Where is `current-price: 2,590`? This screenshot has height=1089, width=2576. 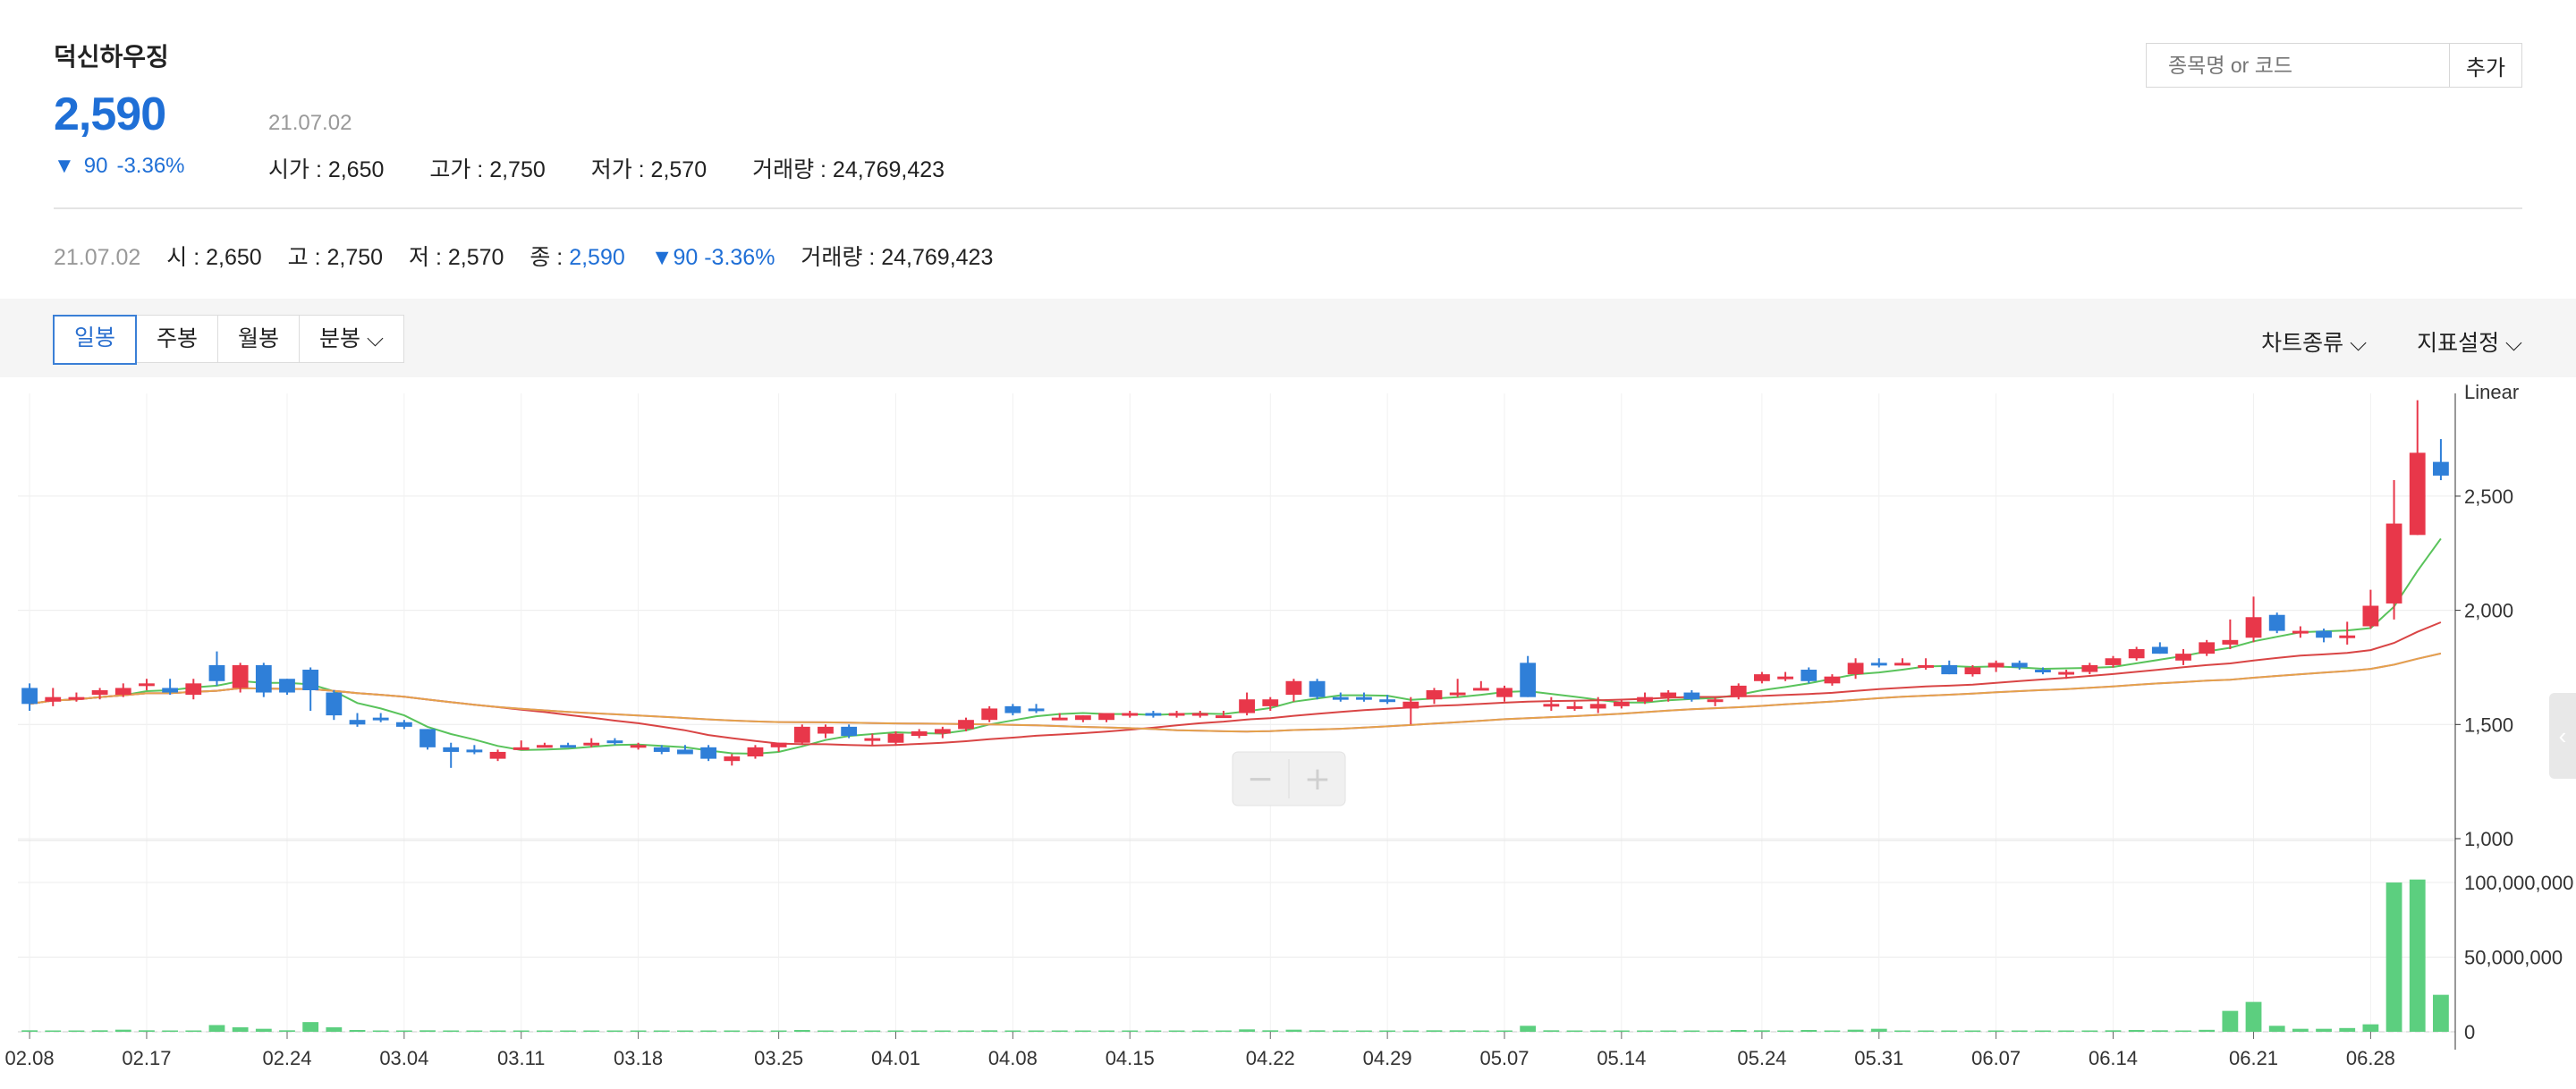 current-price: 2,590 is located at coordinates (110, 114).